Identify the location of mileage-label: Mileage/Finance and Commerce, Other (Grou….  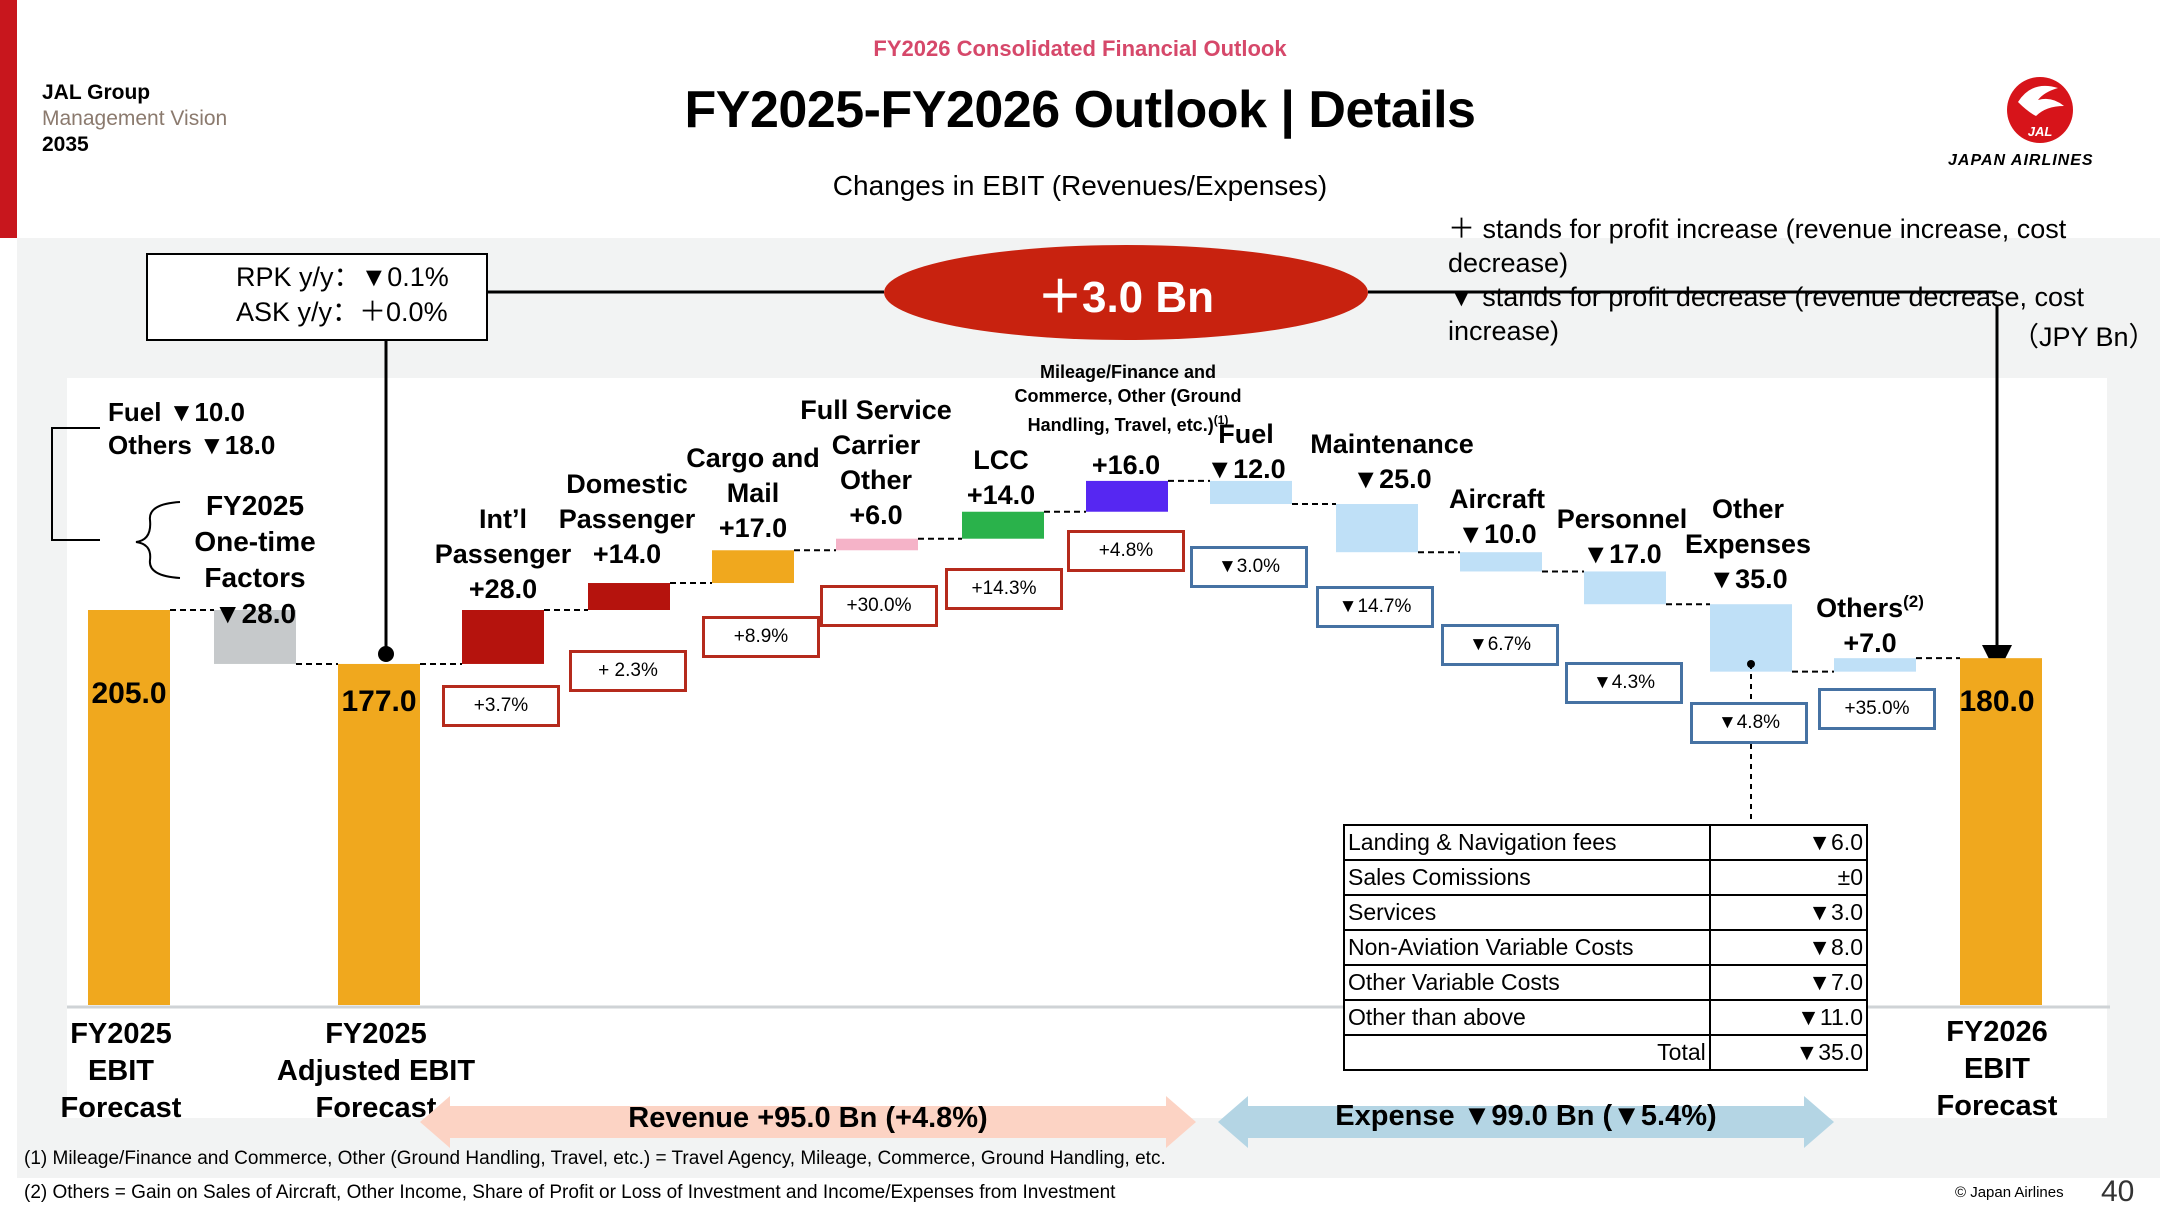
(1128, 398).